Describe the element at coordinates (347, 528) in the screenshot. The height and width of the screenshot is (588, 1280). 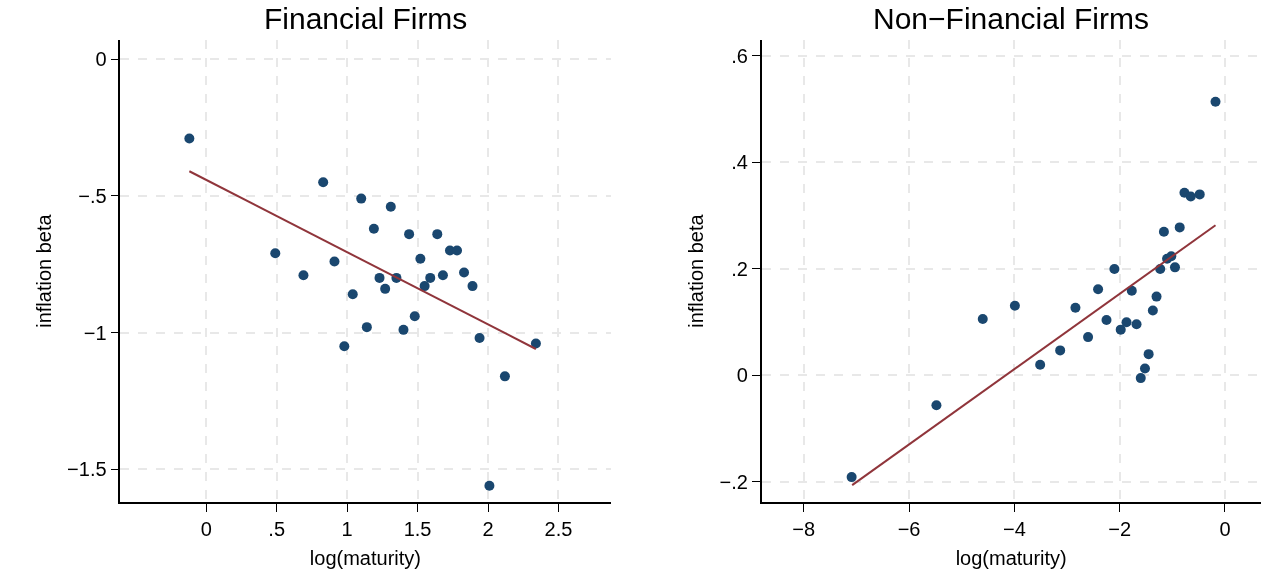
I see `x-tick-label: 1` at that location.